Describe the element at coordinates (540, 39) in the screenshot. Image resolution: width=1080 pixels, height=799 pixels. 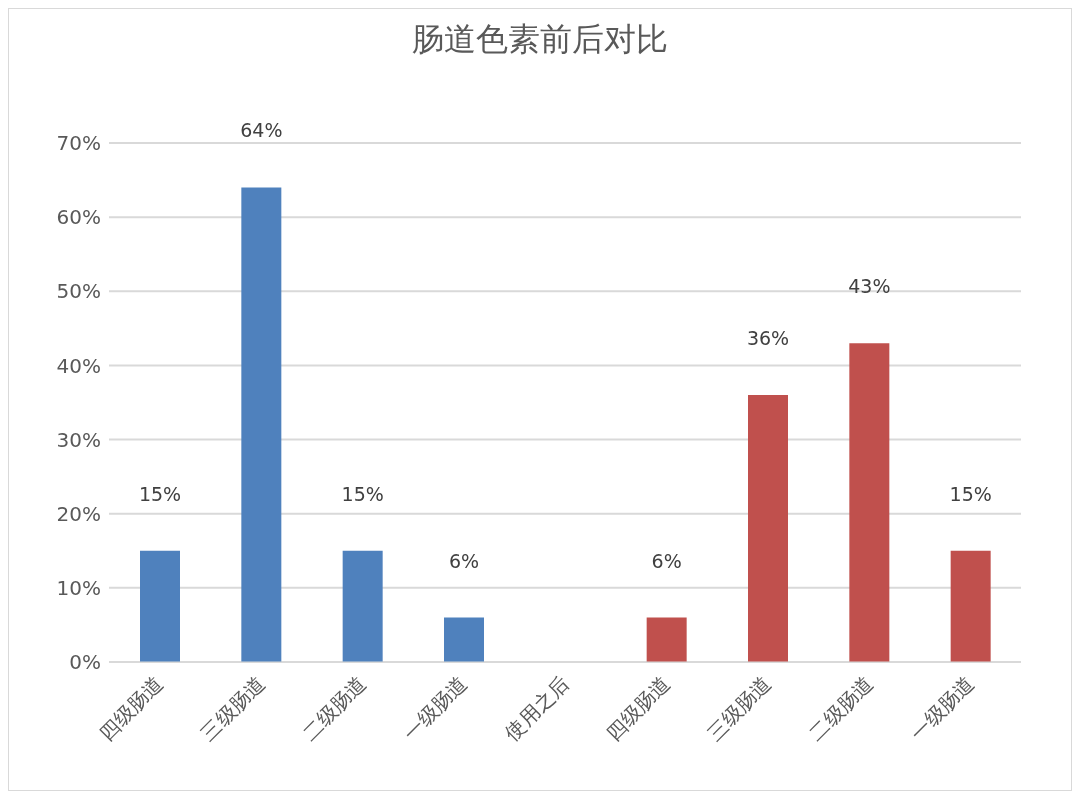
I see `chart-title: 肠道色素前后对比` at that location.